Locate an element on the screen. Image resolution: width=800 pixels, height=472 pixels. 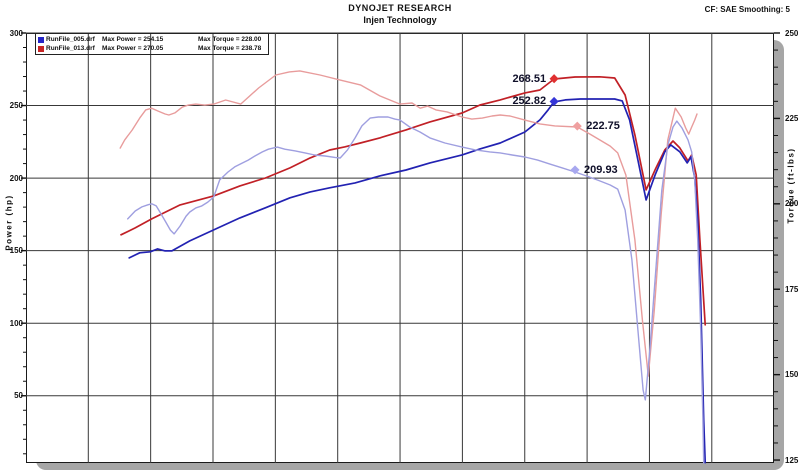
run013-color-swatch is located at coordinates (41, 48).